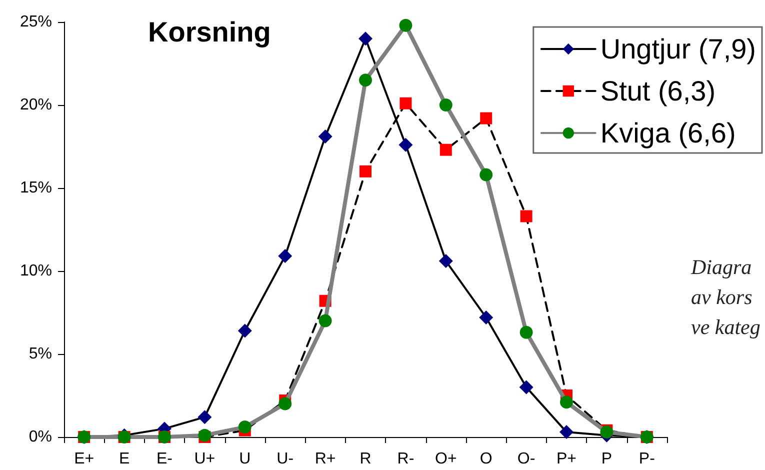 The height and width of the screenshot is (470, 765). I want to click on x-tick-label: U+, so click(205, 459).